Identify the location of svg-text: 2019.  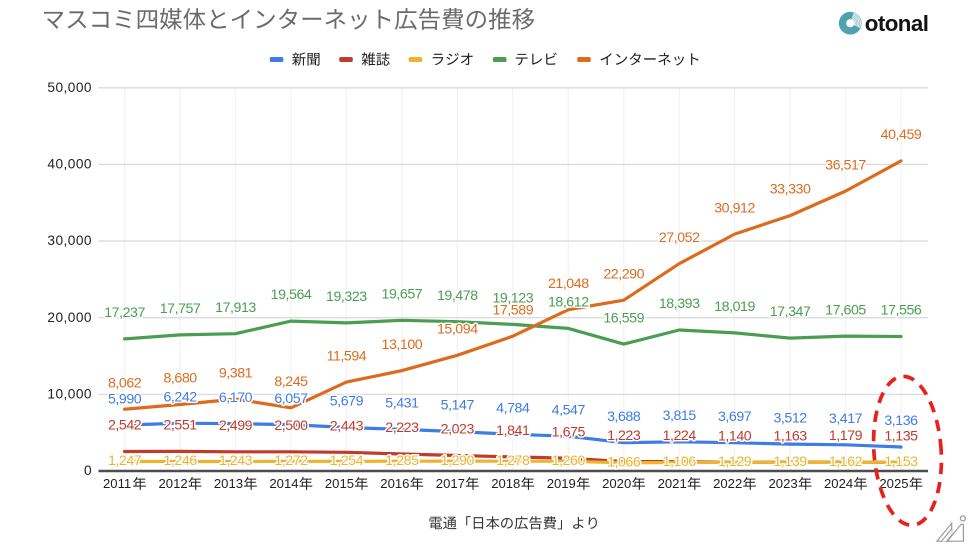
(561, 483).